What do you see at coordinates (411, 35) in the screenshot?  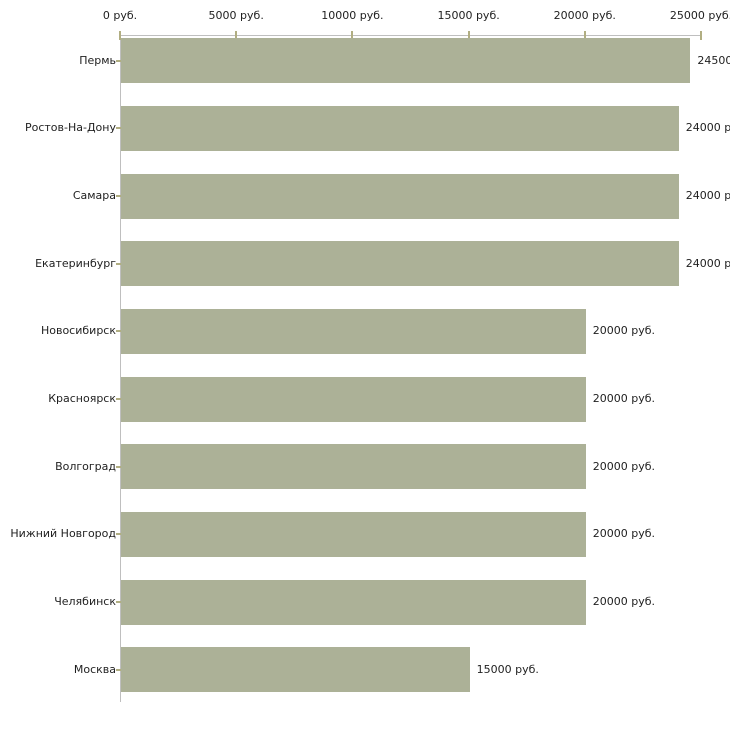 I see `x-axis-line` at bounding box center [411, 35].